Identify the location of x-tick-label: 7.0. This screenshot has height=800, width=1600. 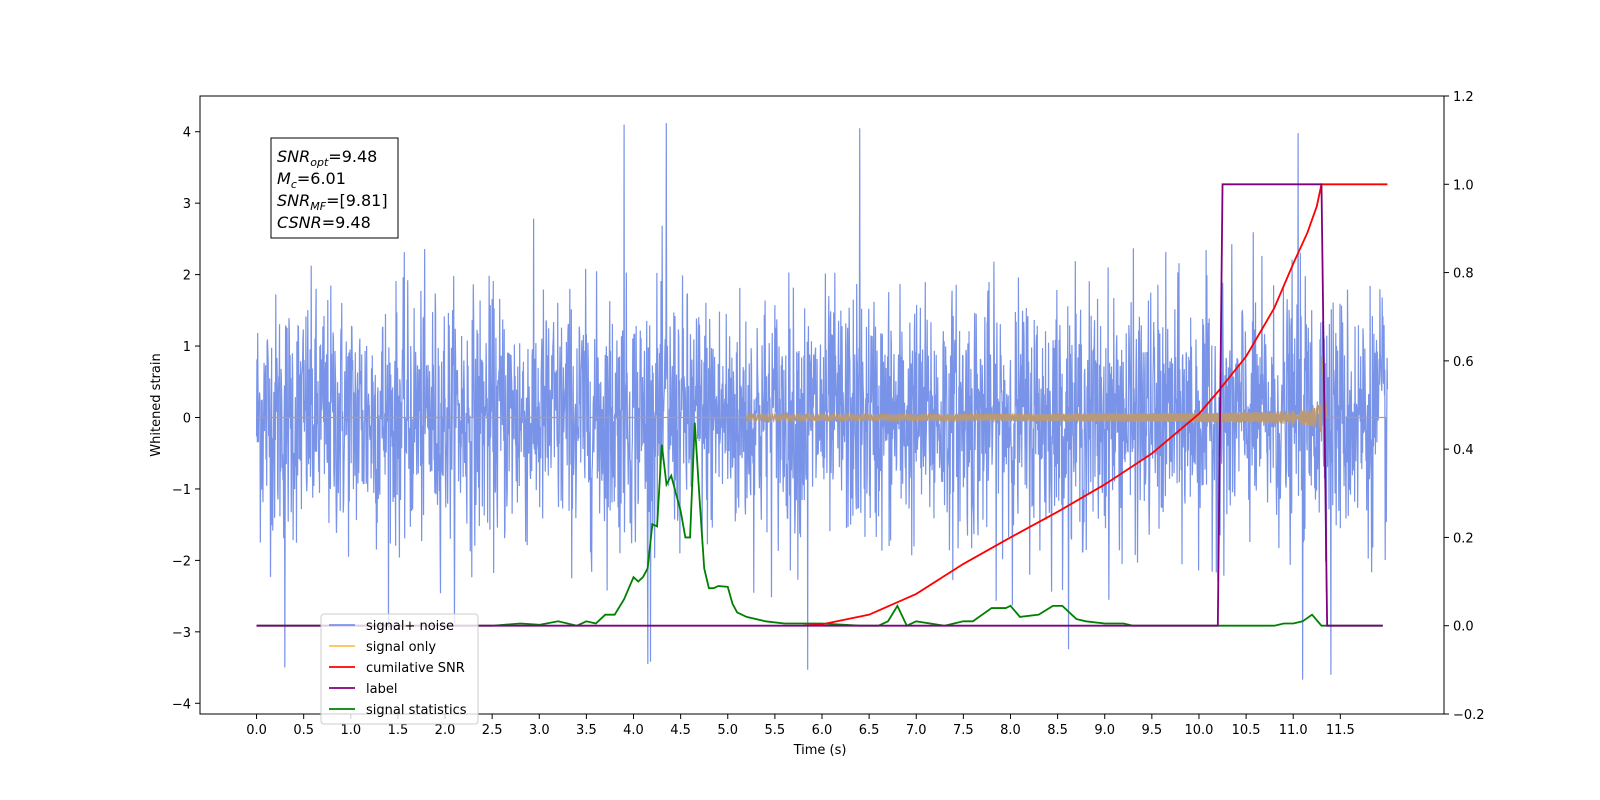
(916, 730).